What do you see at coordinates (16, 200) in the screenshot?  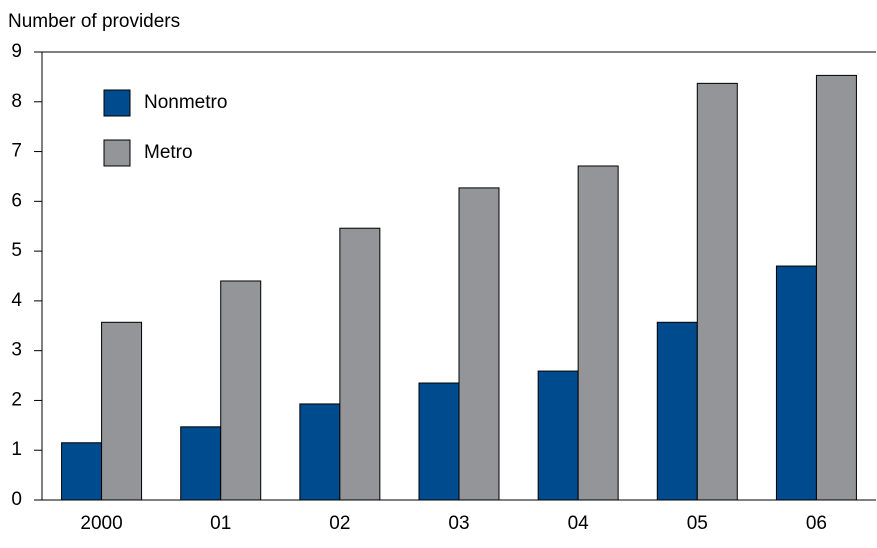 I see `y-tick-label: 6` at bounding box center [16, 200].